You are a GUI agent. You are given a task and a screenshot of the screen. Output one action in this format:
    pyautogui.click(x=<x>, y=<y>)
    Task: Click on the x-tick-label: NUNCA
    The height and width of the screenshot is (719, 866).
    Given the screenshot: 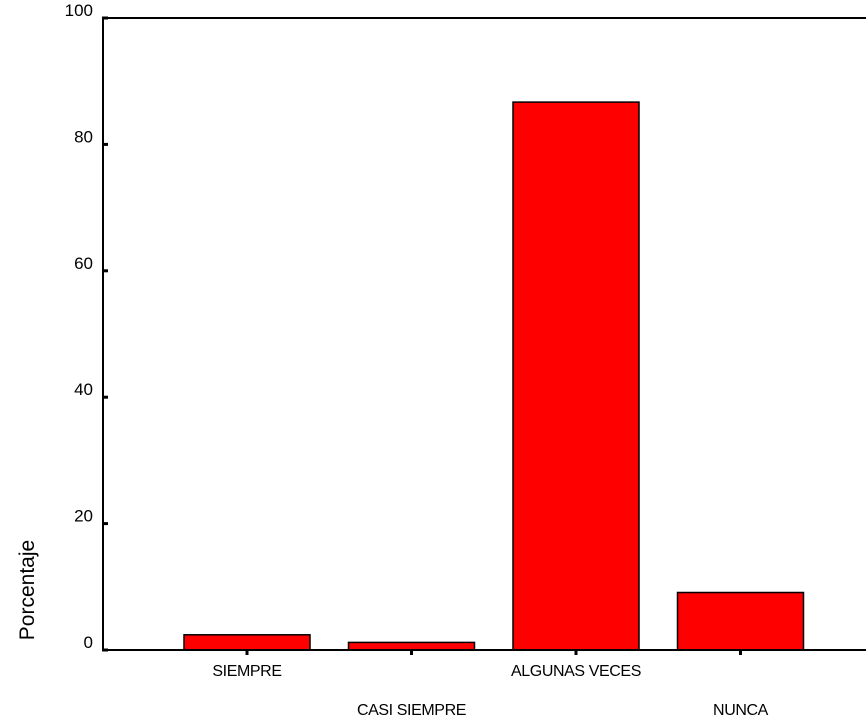 What is the action you would take?
    pyautogui.click(x=741, y=710)
    